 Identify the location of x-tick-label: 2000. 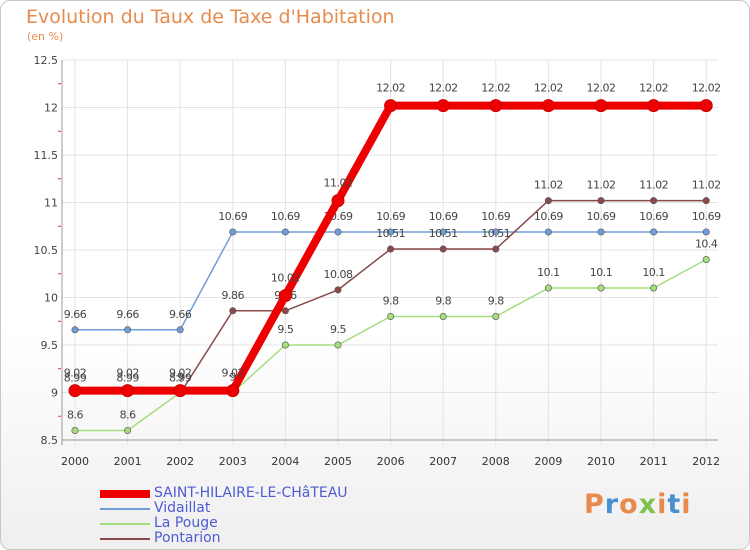
(75, 461).